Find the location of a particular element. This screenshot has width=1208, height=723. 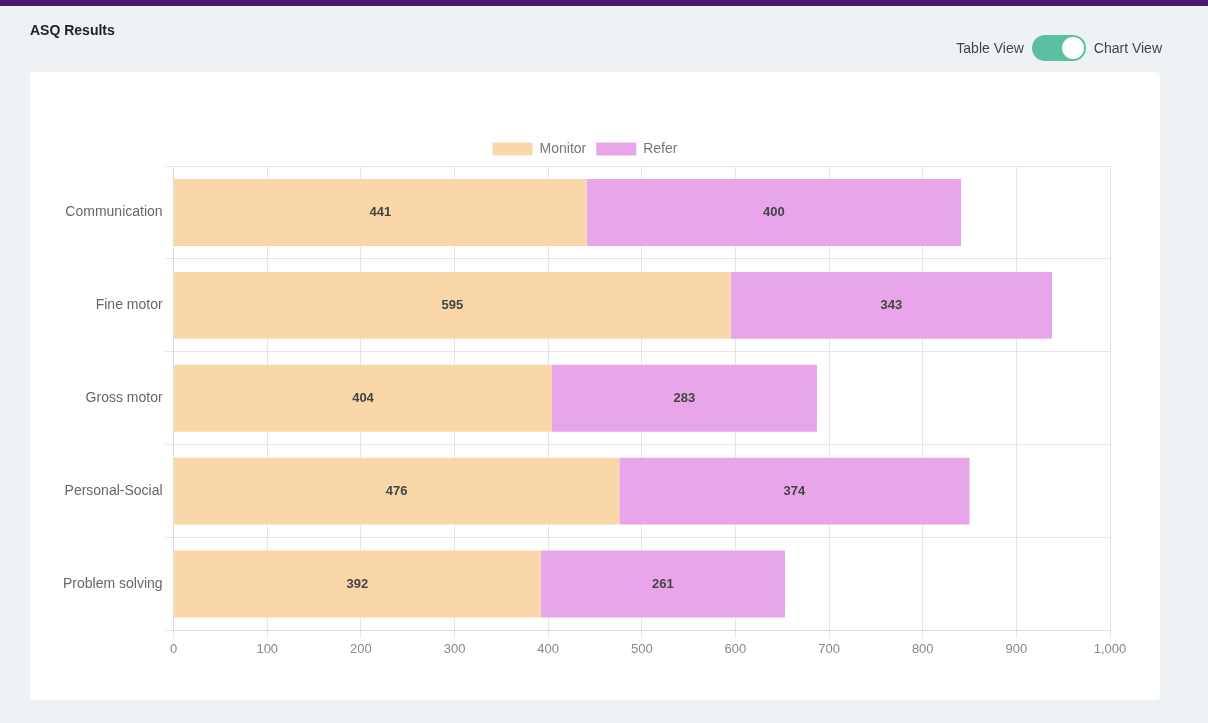

data-label: 283 is located at coordinates (684, 397).